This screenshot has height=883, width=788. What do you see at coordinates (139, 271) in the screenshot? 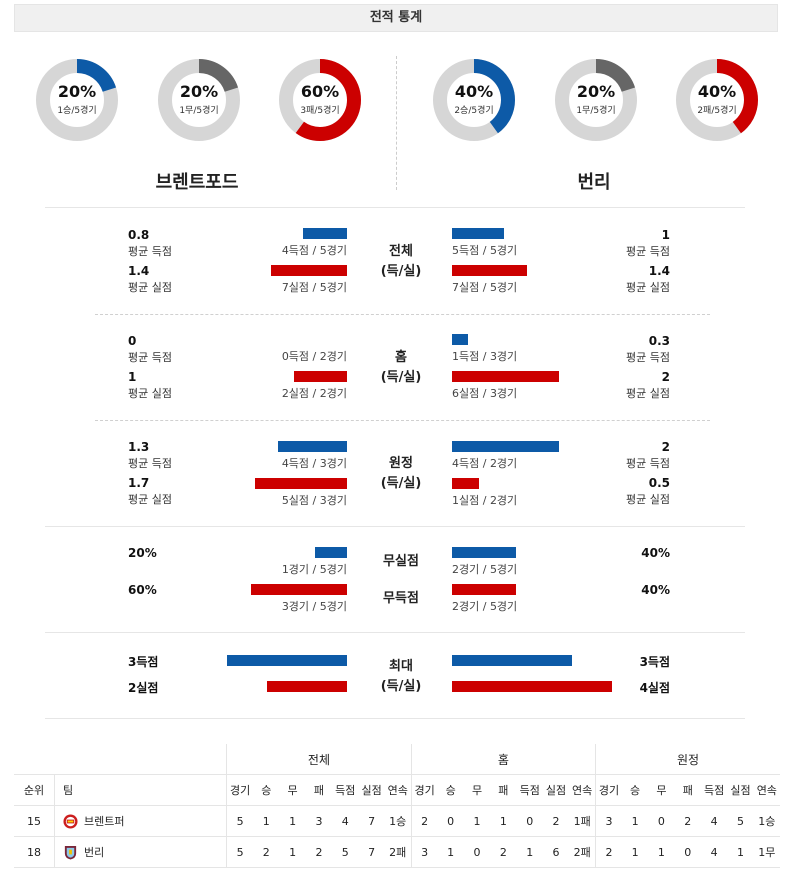
I see `home-avg-conceded: 1.4` at bounding box center [139, 271].